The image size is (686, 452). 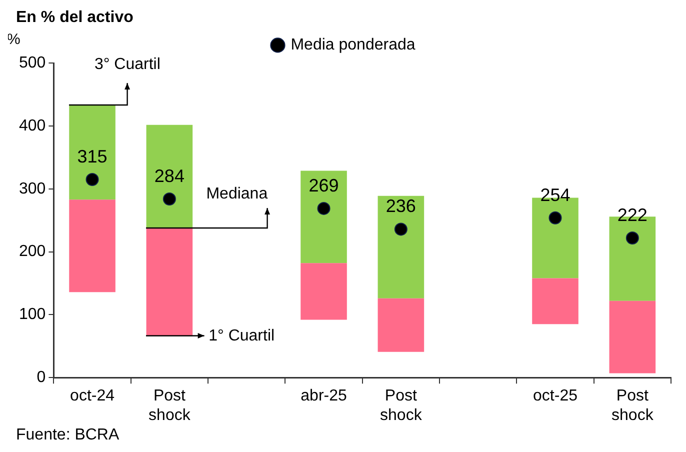 What do you see at coordinates (241, 336) in the screenshot?
I see `annotation: 1° Cuartil` at bounding box center [241, 336].